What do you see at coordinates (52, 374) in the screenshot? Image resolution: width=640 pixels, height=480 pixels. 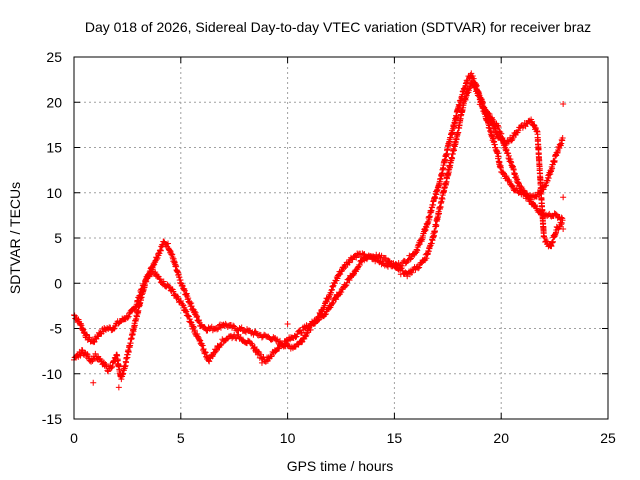 I see `y-tick-label: -10` at bounding box center [52, 374].